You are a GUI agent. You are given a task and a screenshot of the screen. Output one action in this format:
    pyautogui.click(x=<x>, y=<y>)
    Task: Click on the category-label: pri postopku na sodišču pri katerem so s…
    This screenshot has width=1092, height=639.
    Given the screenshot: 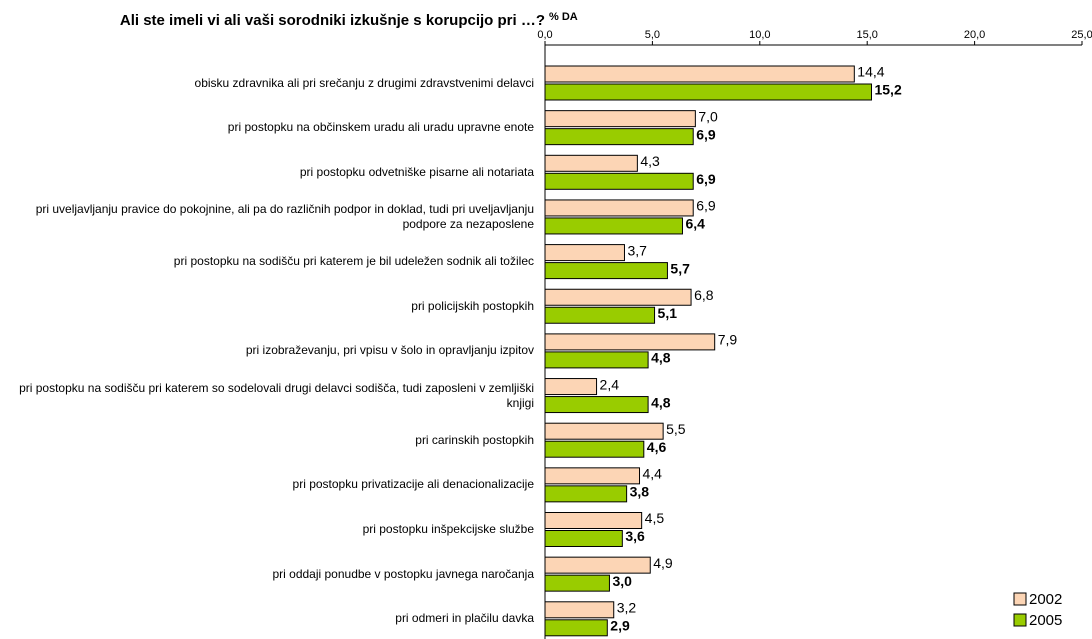 What is the action you would take?
    pyautogui.click(x=276, y=395)
    